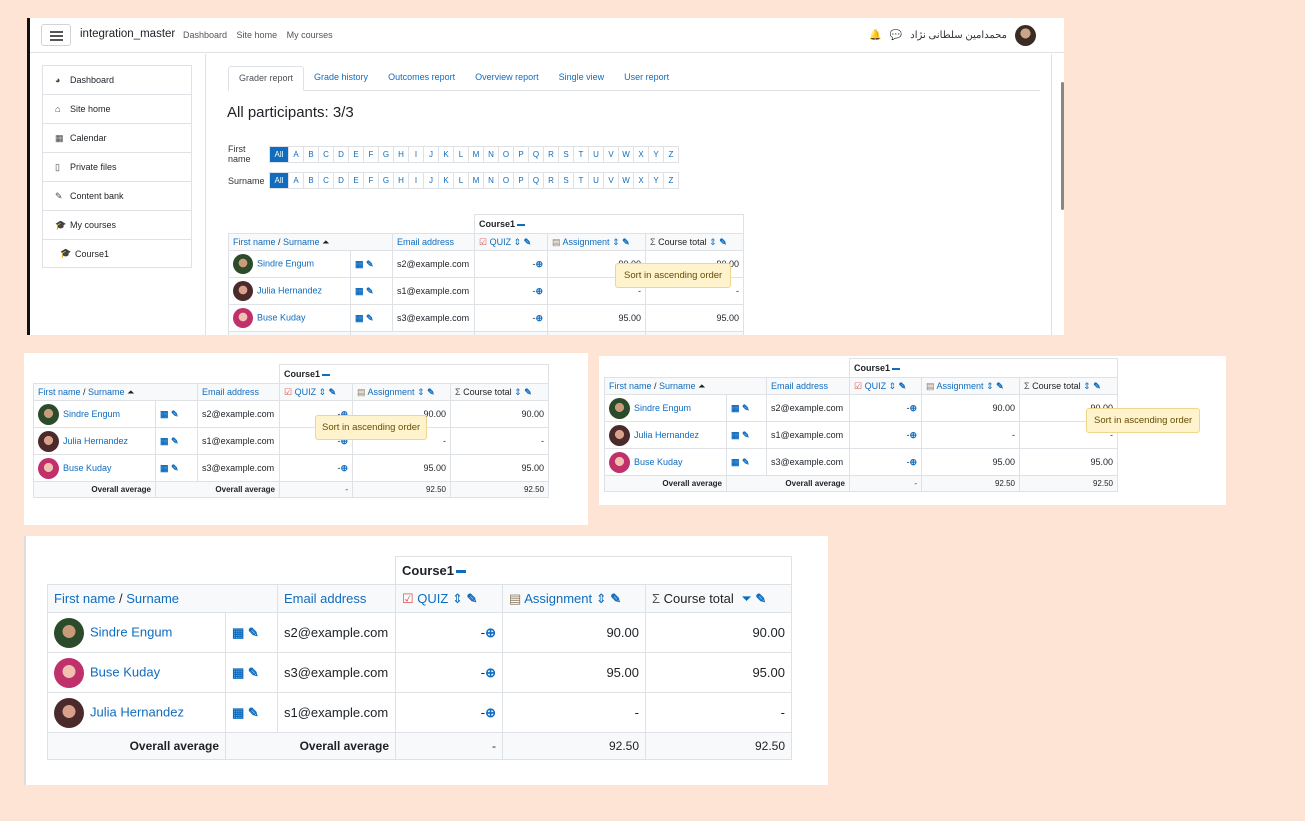  I want to click on sort-surname-link: Surname, so click(106, 391).